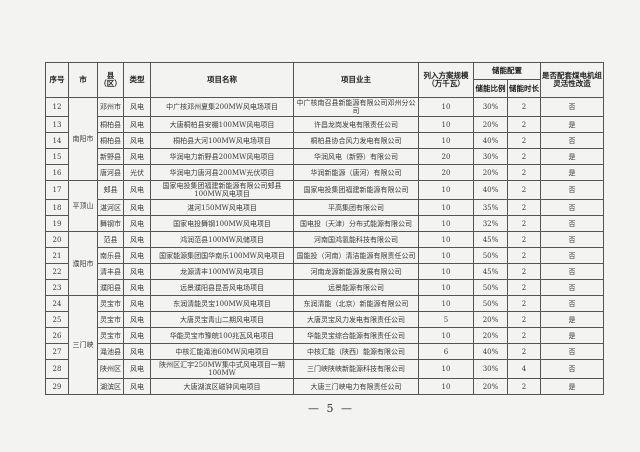  I want to click on cell-seq: 19, so click(57, 223).